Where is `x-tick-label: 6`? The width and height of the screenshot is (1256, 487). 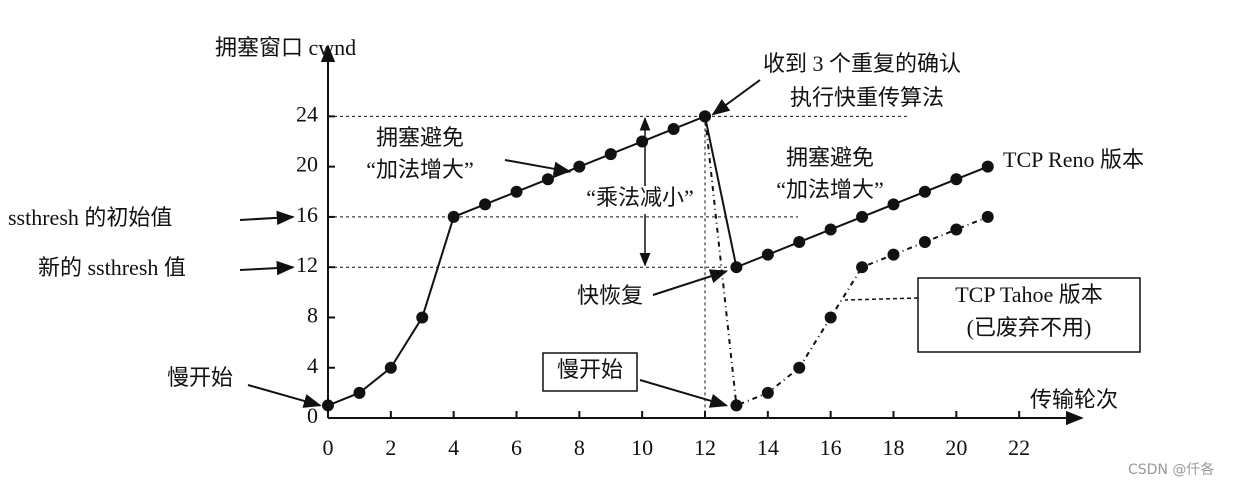
x-tick-label: 6 is located at coordinates (516, 447).